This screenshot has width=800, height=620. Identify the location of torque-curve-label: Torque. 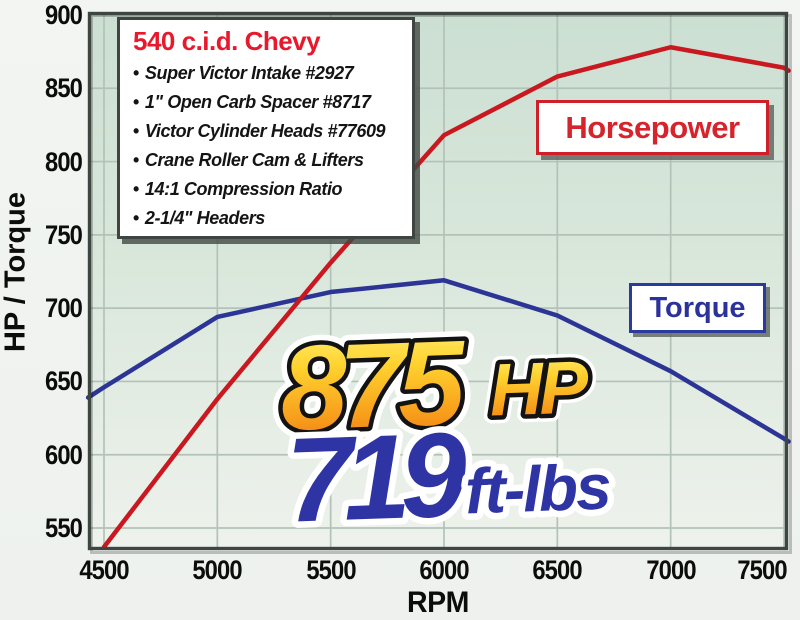
(697, 308).